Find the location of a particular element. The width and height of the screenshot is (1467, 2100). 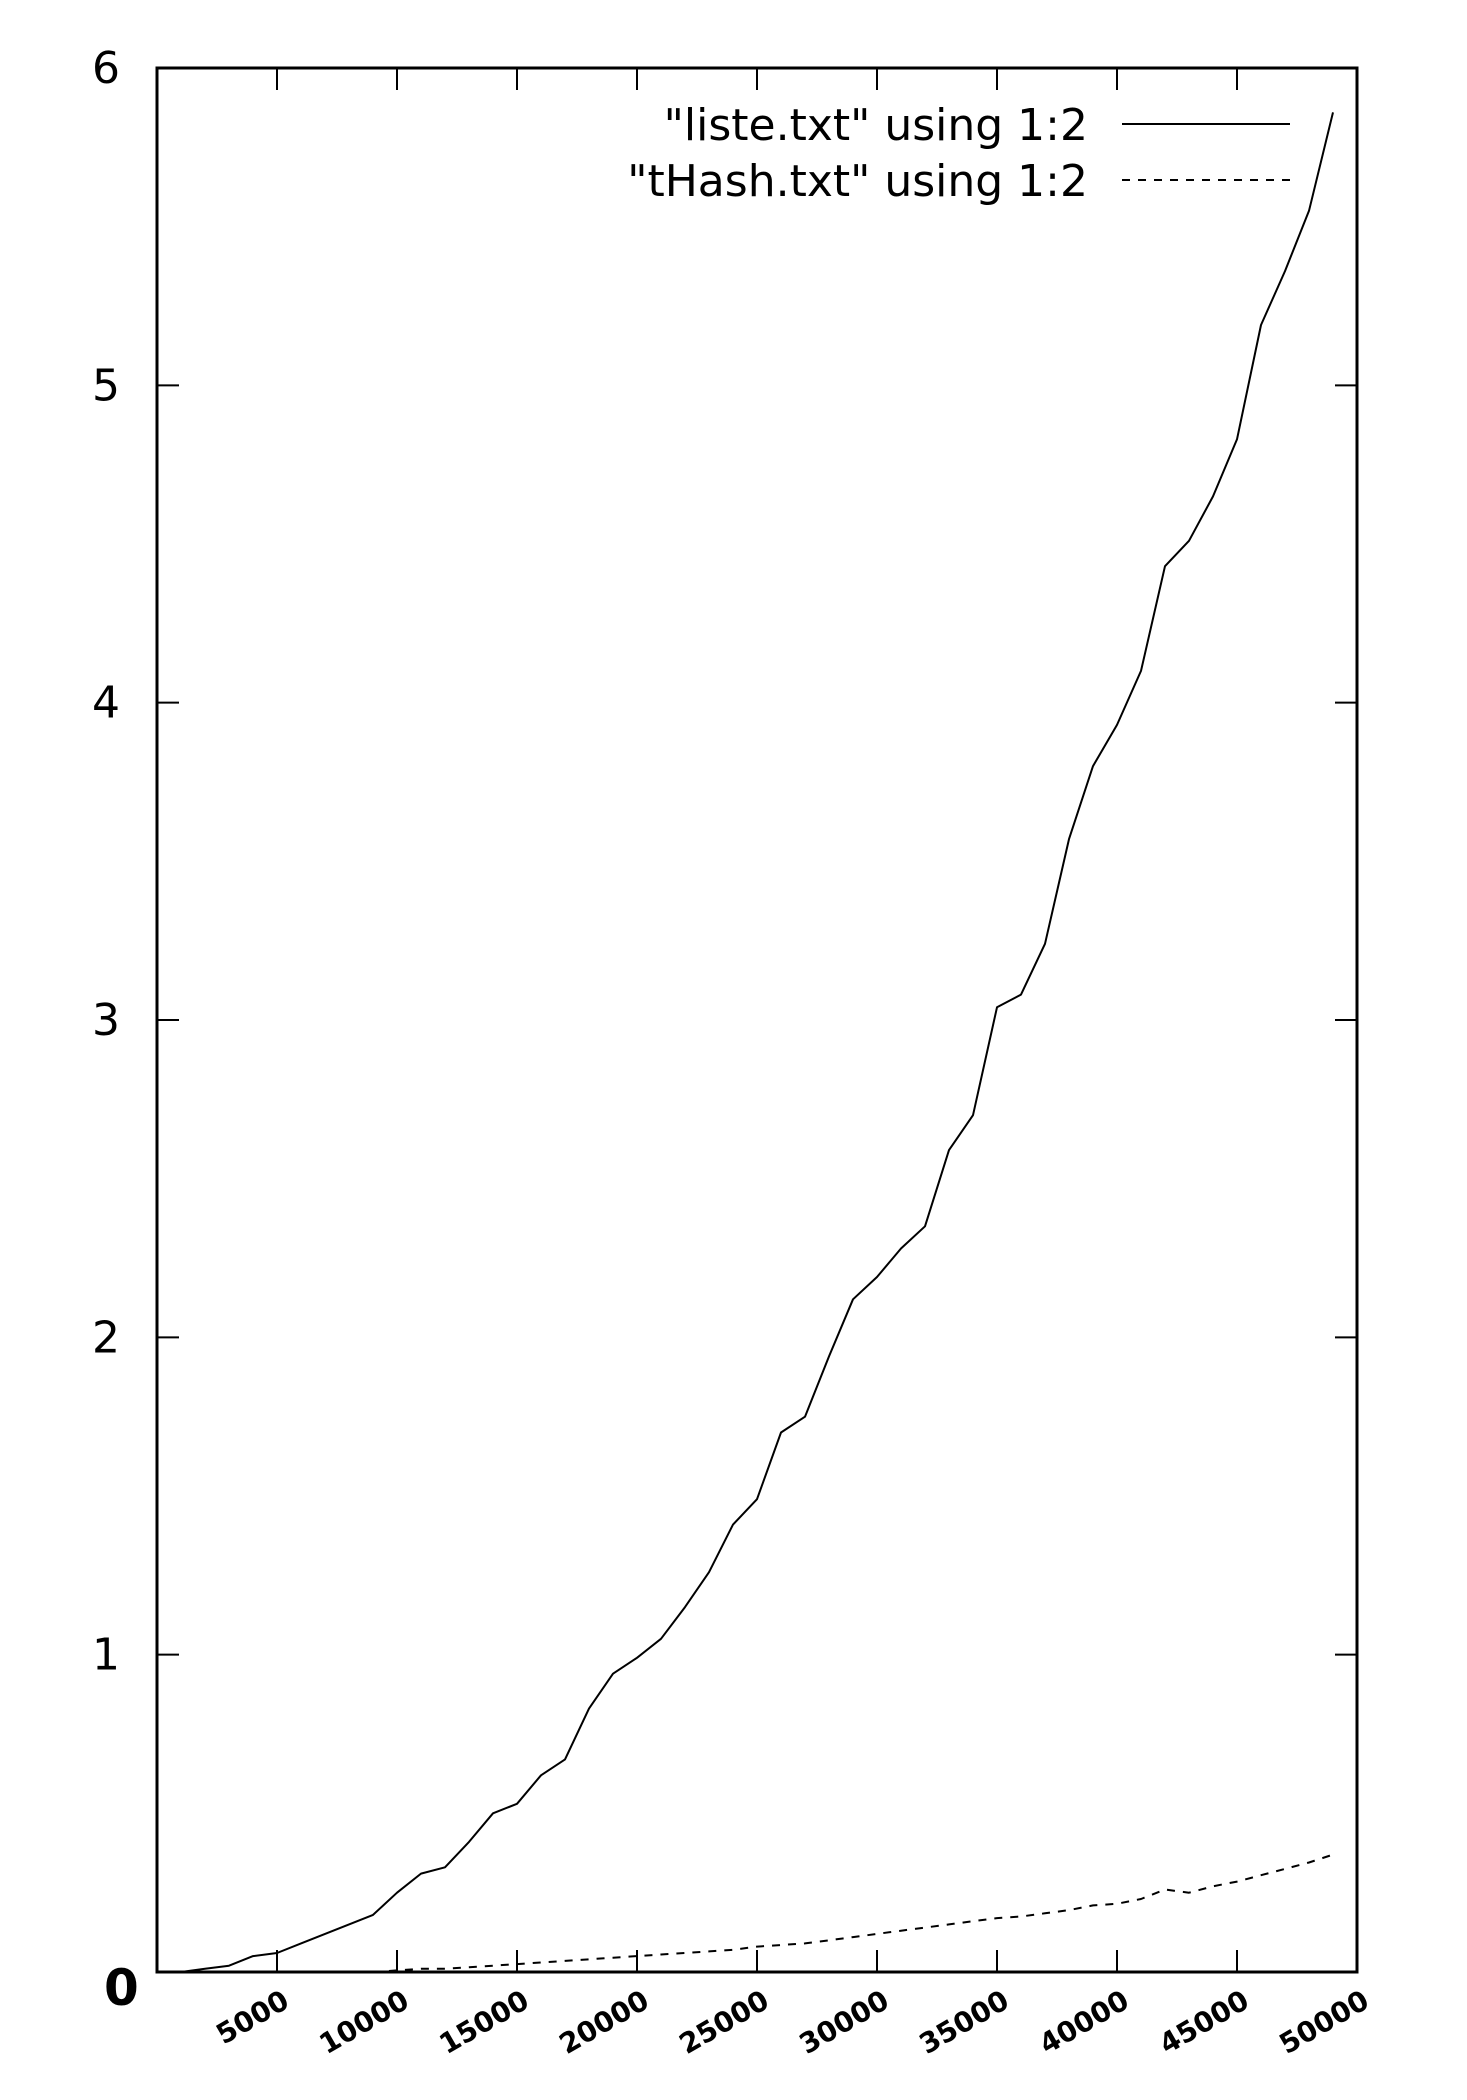

x-tick-label: 35000 is located at coordinates (964, 2021).